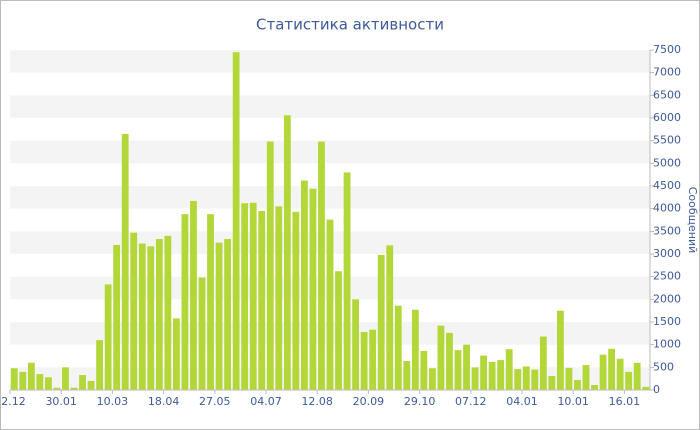 This screenshot has width=700, height=430. What do you see at coordinates (266, 401) in the screenshot?
I see `x-tick-label: 04.07` at bounding box center [266, 401].